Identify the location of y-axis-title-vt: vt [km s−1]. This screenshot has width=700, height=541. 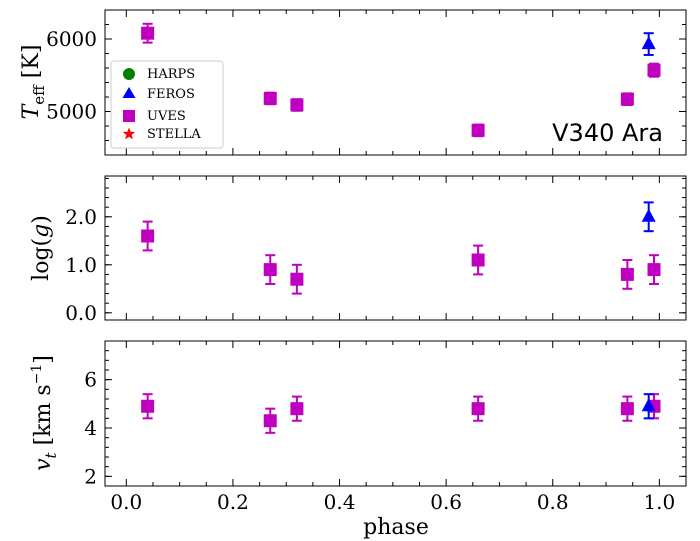
(44, 413).